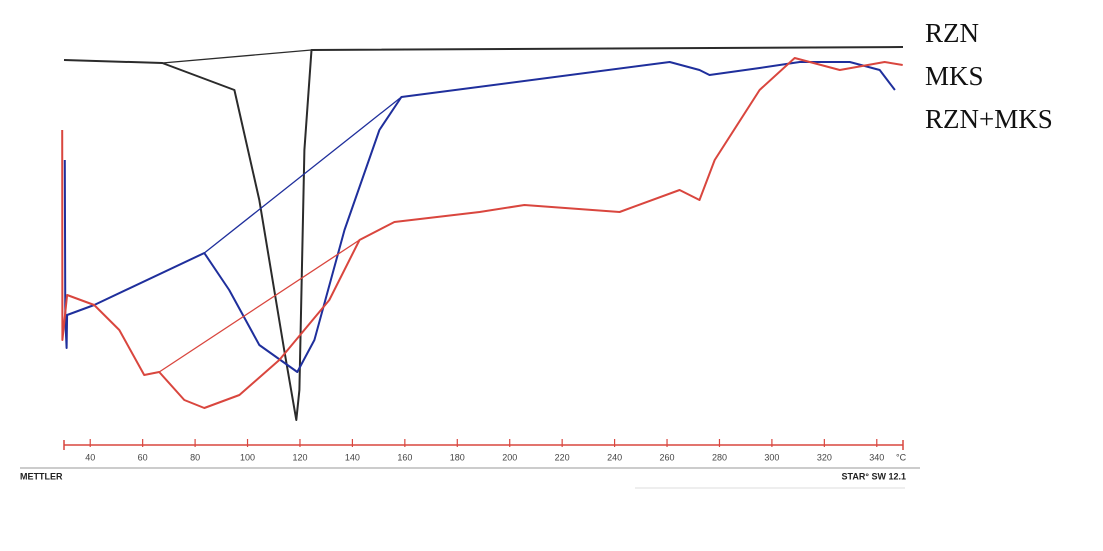  I want to click on x-tick-label: 280, so click(719, 457).